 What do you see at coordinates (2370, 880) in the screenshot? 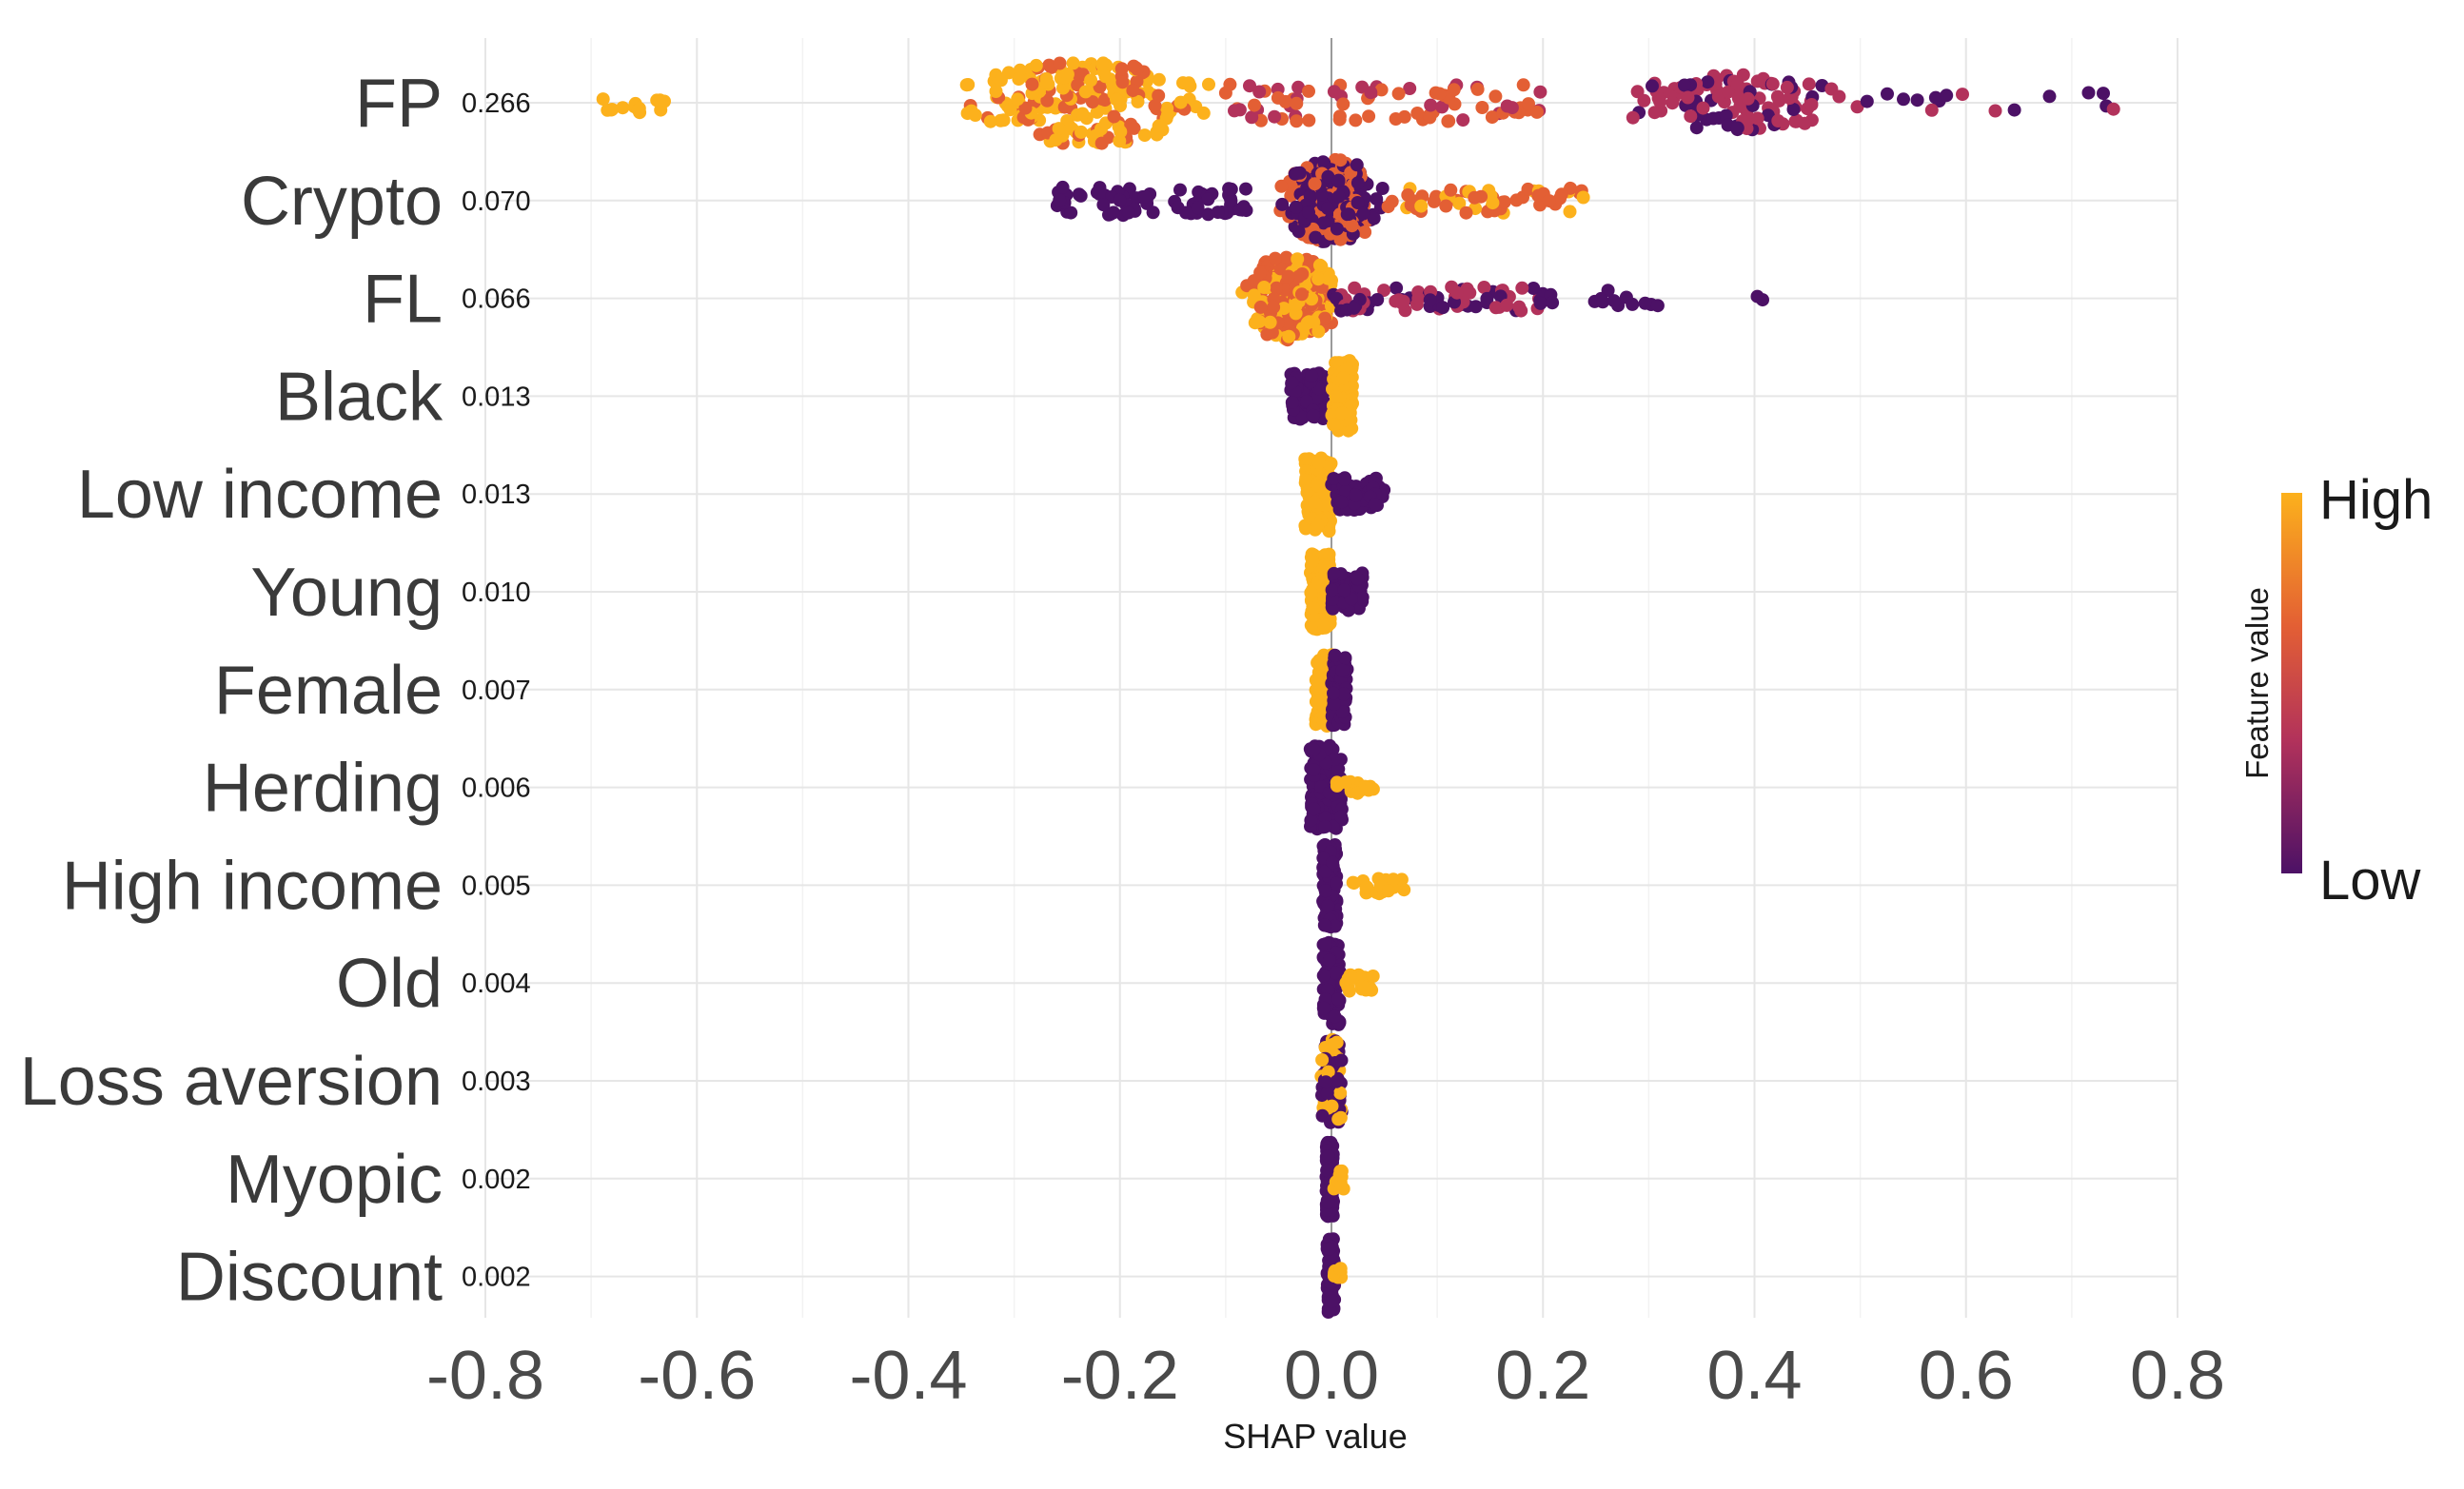
I see `legend-low-label: Low` at bounding box center [2370, 880].